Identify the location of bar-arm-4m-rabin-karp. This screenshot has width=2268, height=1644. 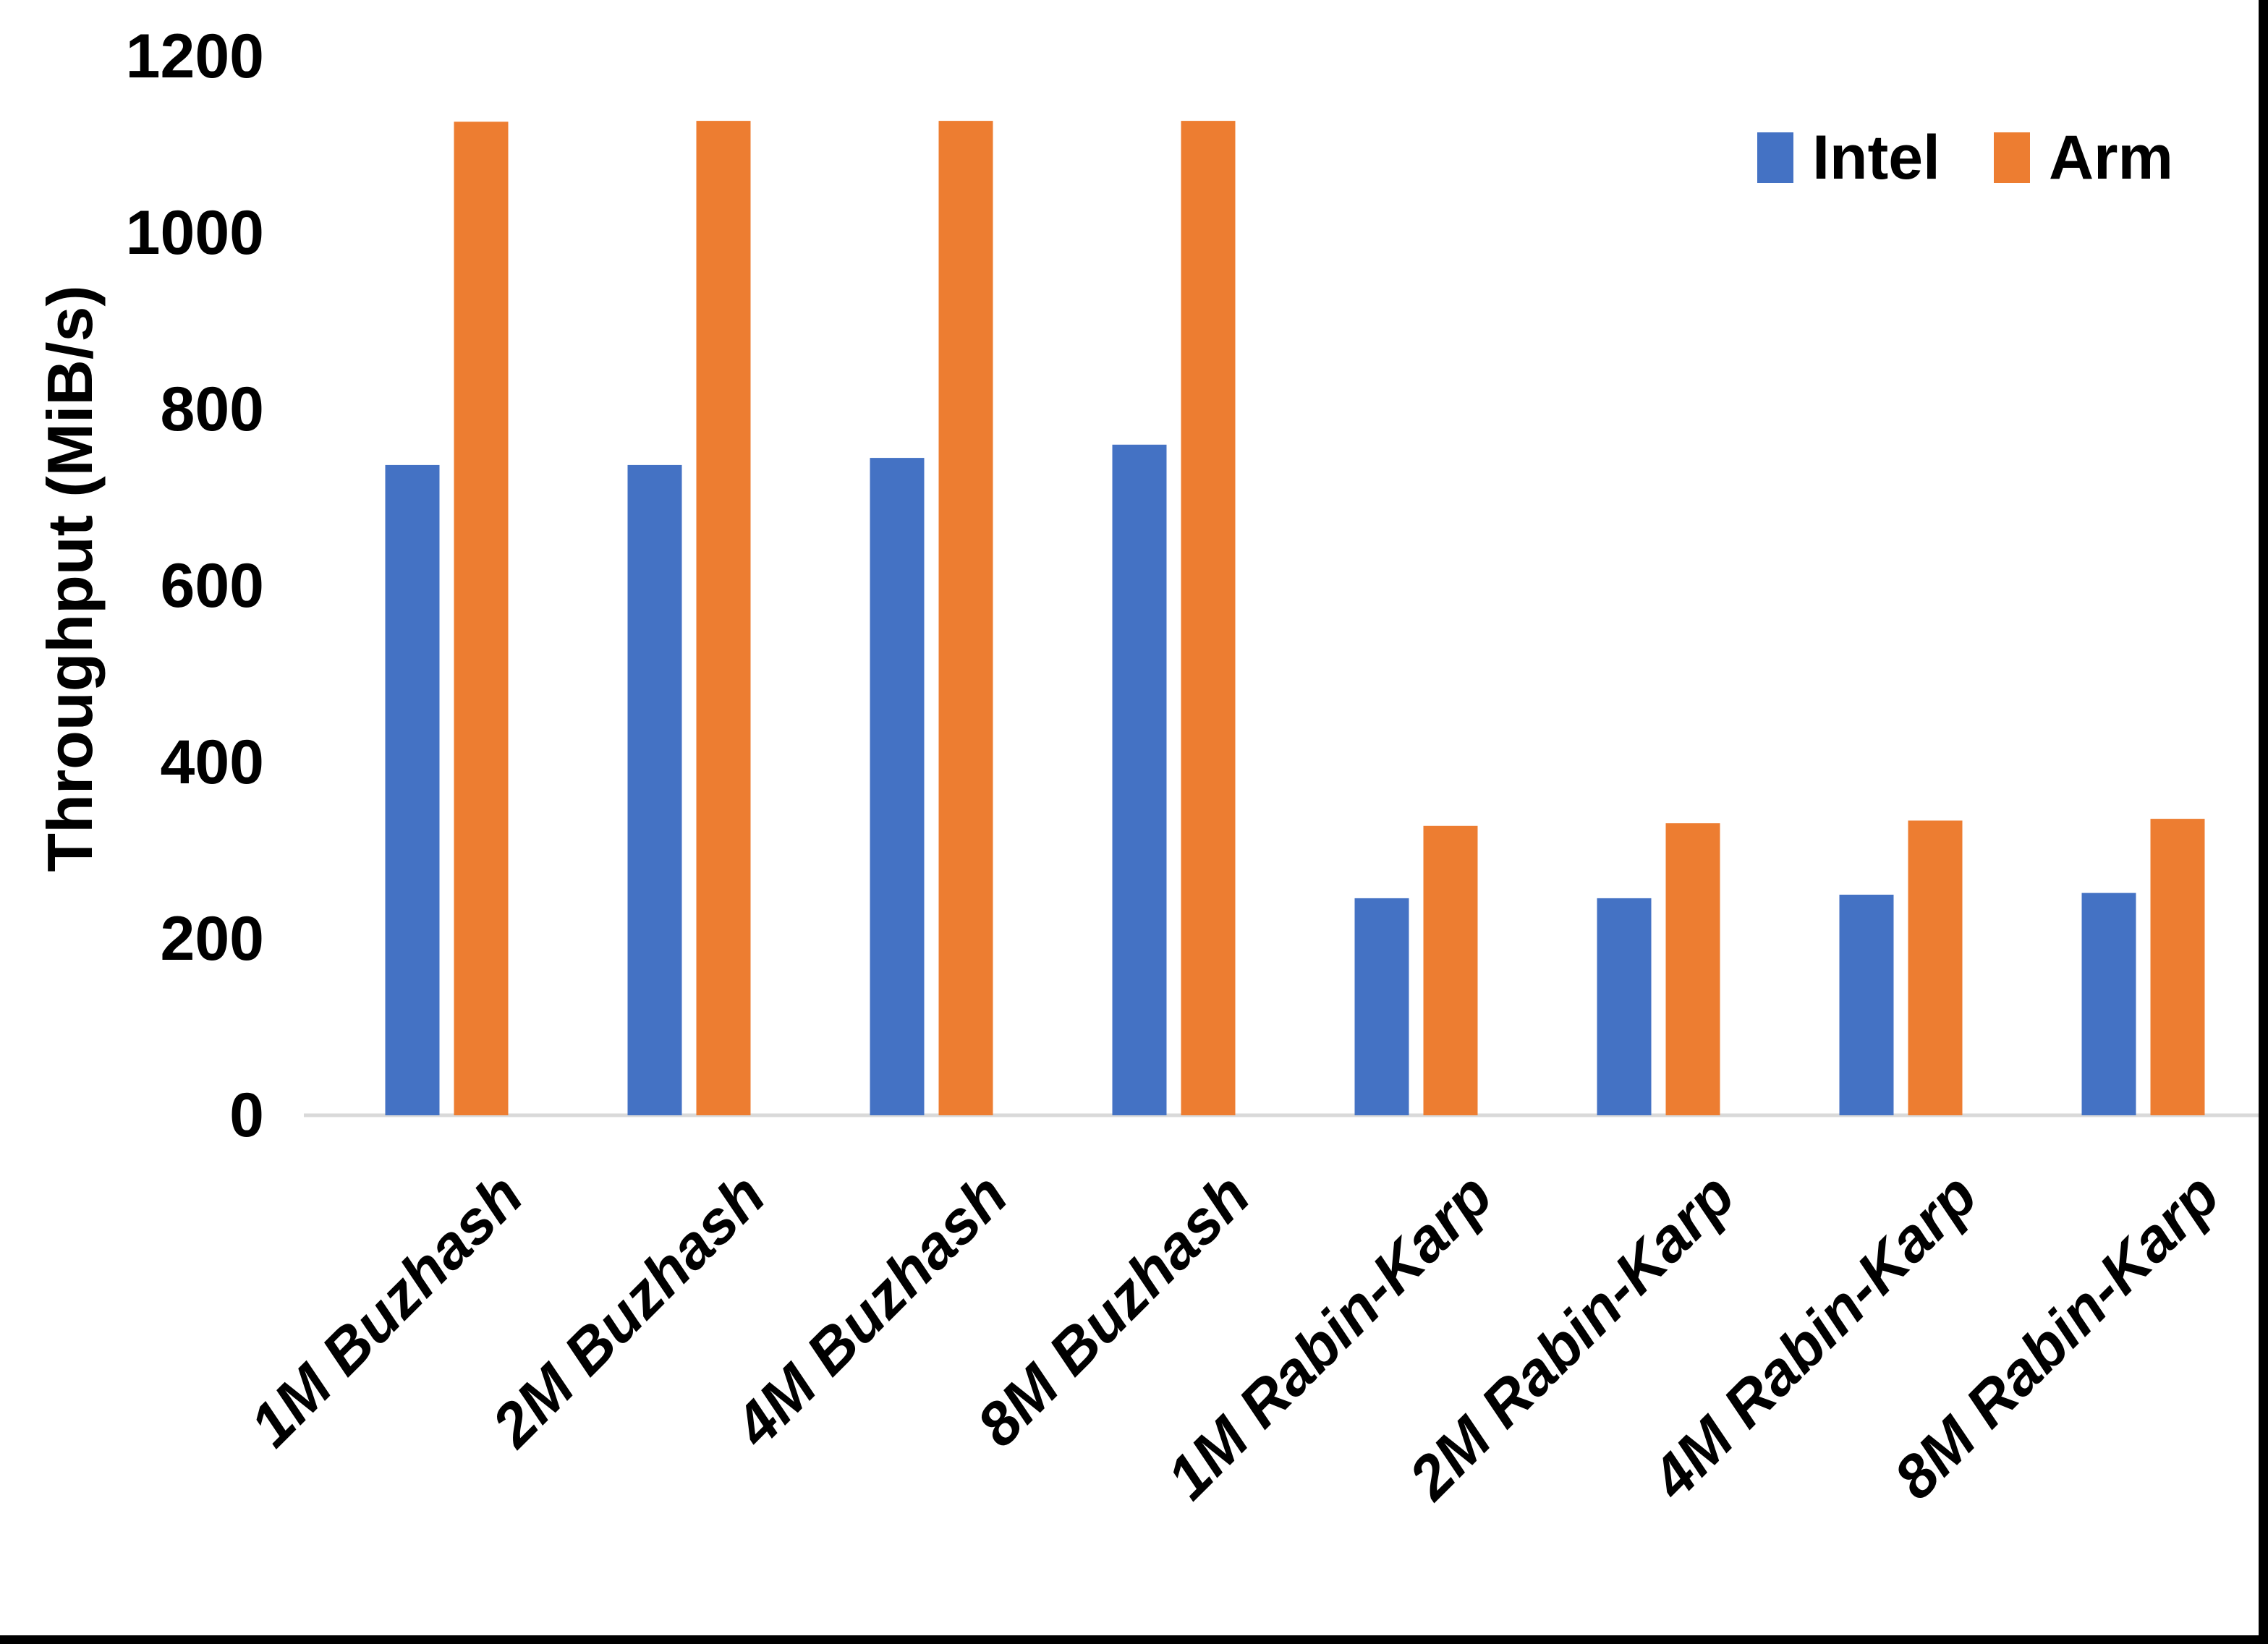
(1935, 967).